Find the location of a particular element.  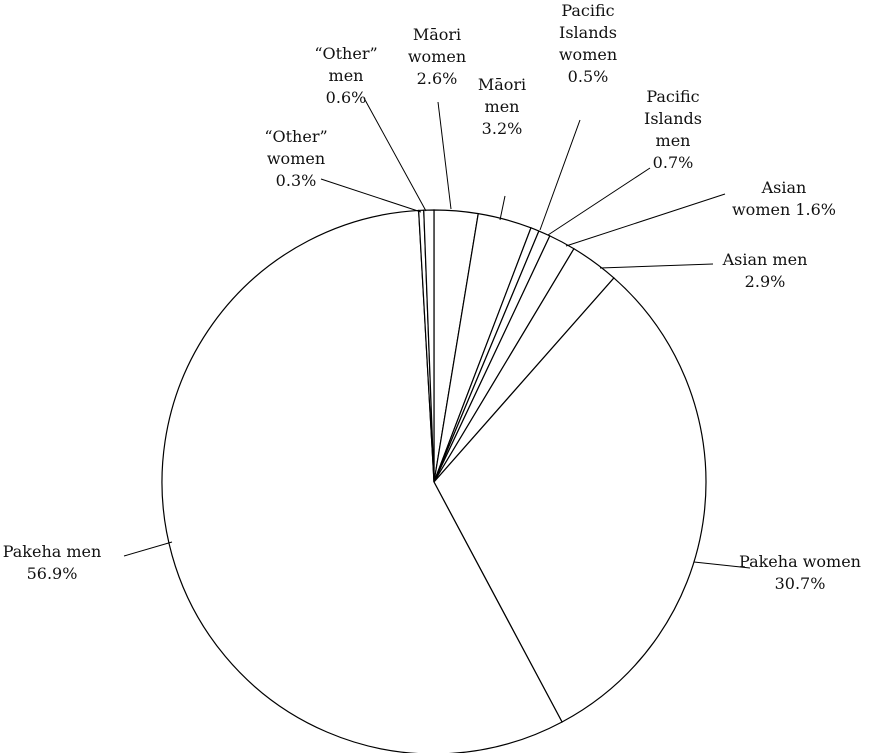

slice-label-line: 0.7% is located at coordinates (673, 162).